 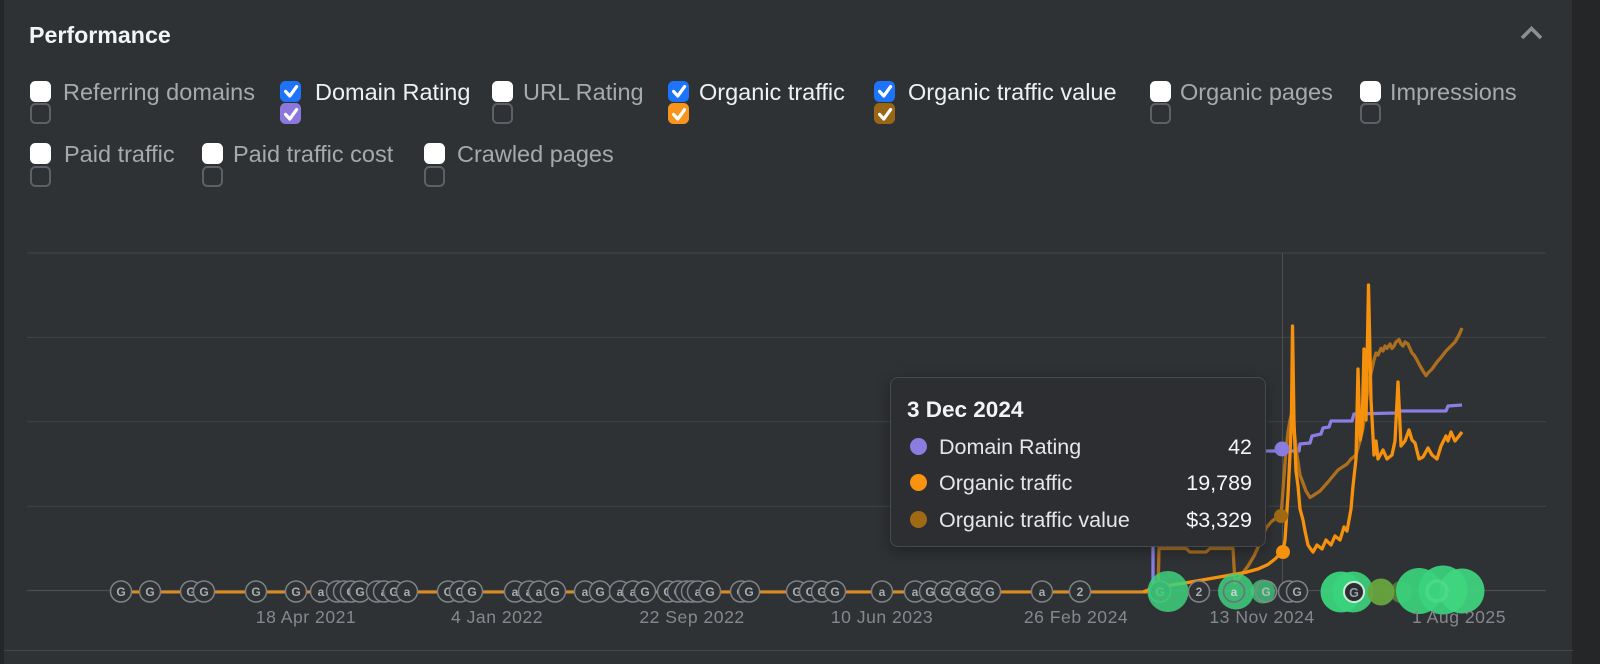 What do you see at coordinates (1261, 617) in the screenshot?
I see `svg-text: 13 Nov 2024` at bounding box center [1261, 617].